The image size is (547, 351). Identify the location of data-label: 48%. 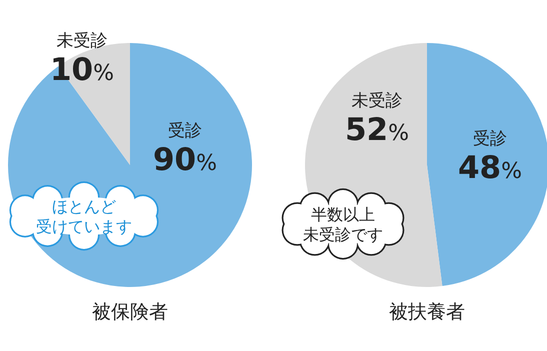
(490, 168).